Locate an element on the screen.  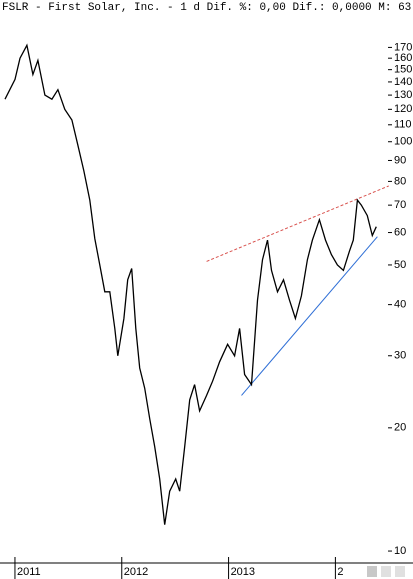
x-tick-label: 2013 is located at coordinates (243, 572).